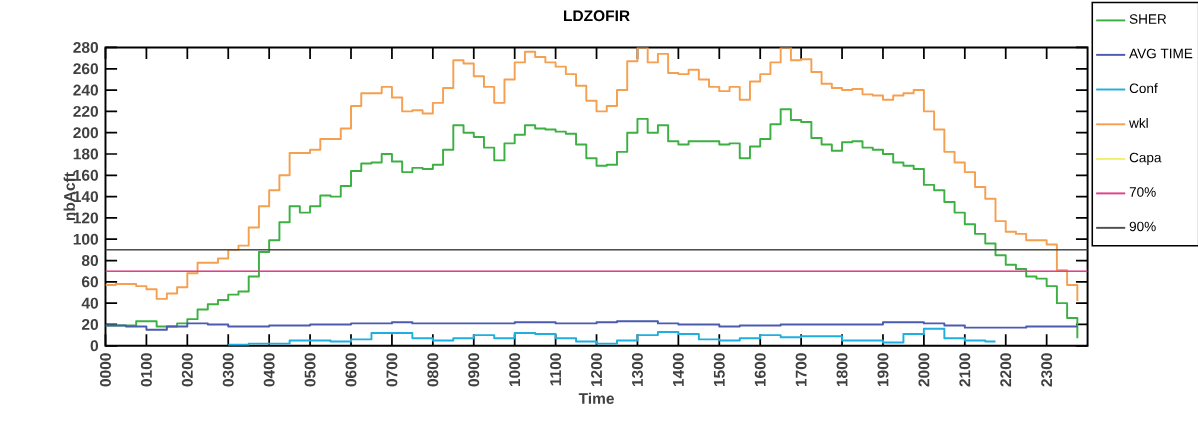 The height and width of the screenshot is (421, 1198). What do you see at coordinates (69, 196) in the screenshot?
I see `y-axis-title: nbAcft` at bounding box center [69, 196].